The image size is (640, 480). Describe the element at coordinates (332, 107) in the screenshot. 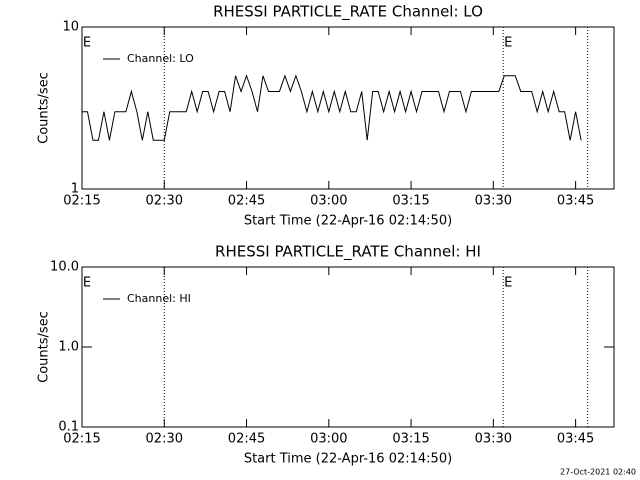

I see `data-line` at that location.